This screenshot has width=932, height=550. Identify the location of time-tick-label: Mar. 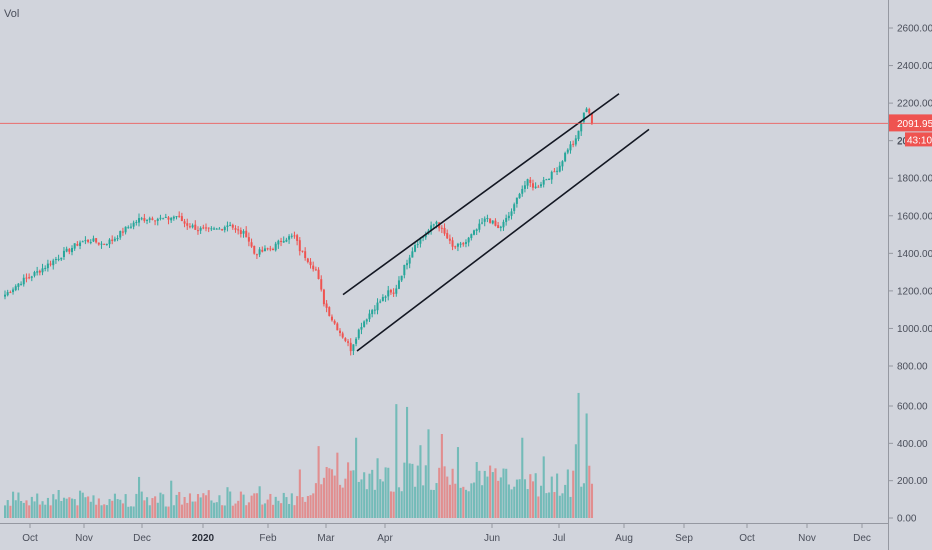
(326, 538).